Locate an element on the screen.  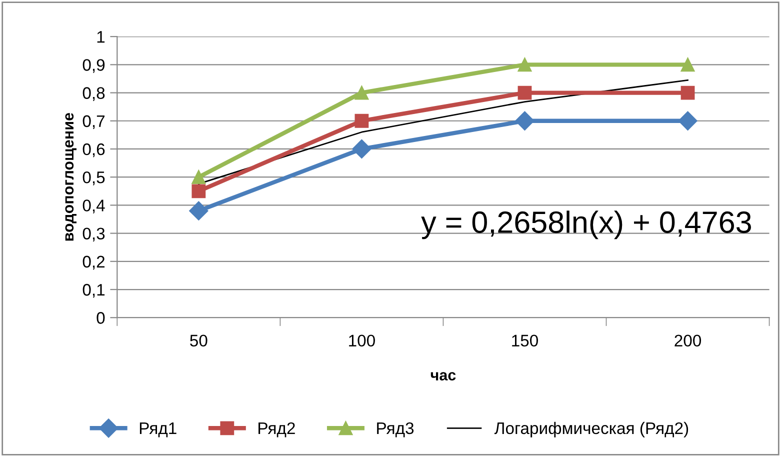
x-axis-title: час is located at coordinates (443, 376).